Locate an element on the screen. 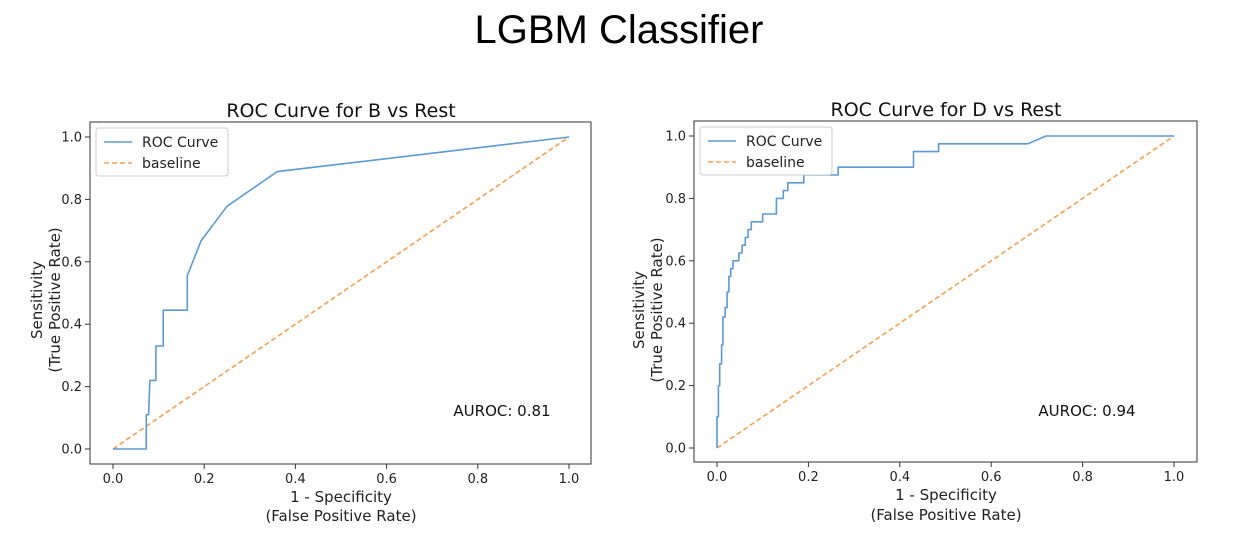  auroc-annotation: AUROC: 0.81 is located at coordinates (501, 411).